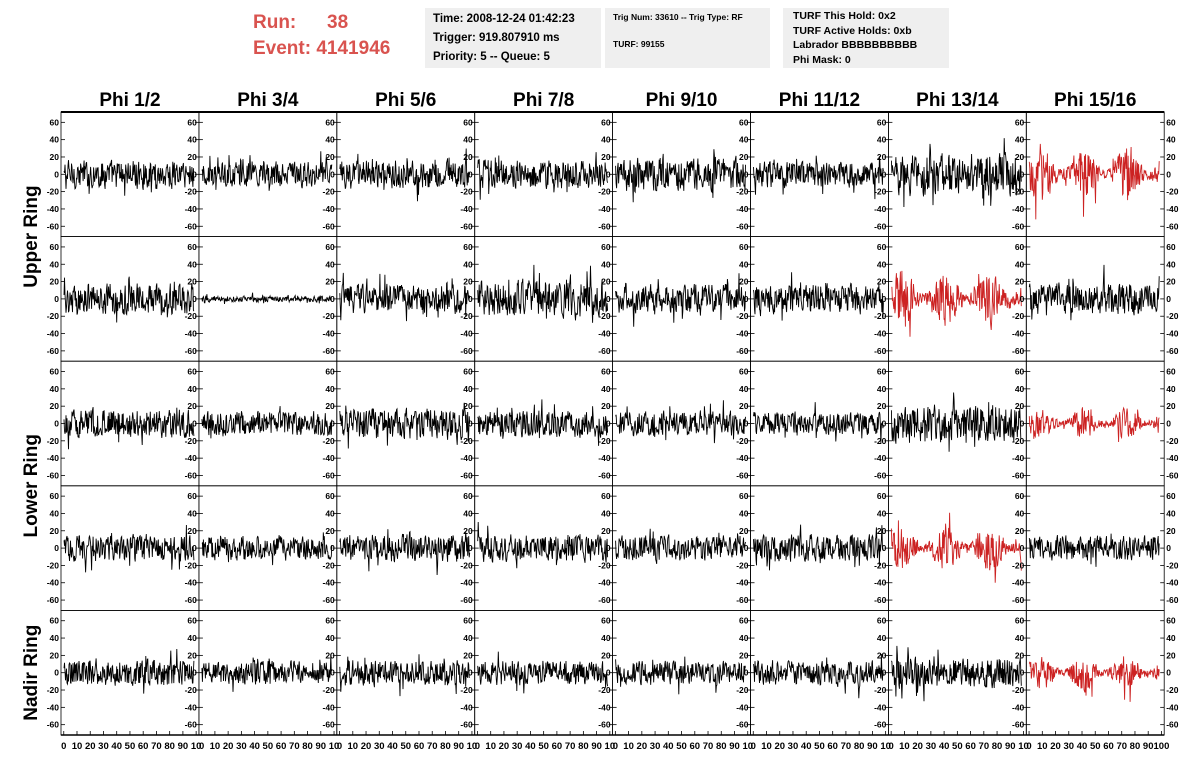 This screenshot has width=1196, height=772. What do you see at coordinates (997, 746) in the screenshot?
I see `x-tick-label: 80` at bounding box center [997, 746].